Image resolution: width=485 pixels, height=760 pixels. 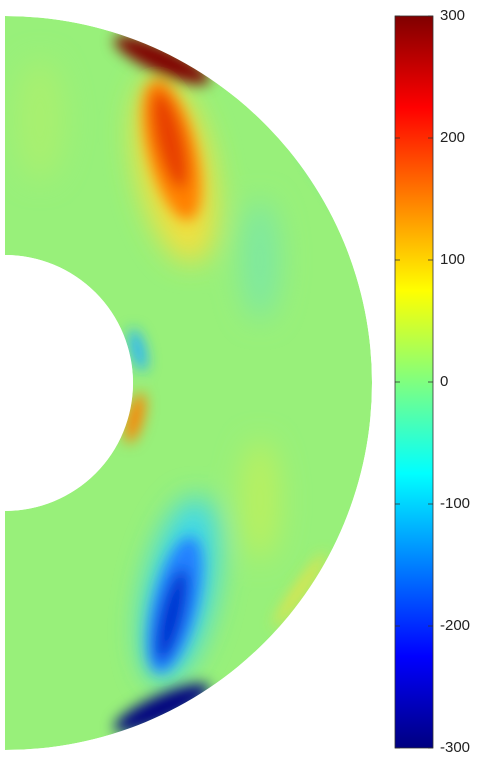 I want to click on colorbar-tick-label: 100, so click(x=452, y=259).